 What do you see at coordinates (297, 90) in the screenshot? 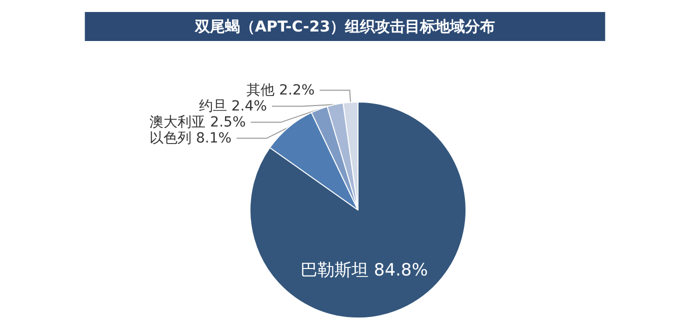
I see `data-label: 2.2%` at bounding box center [297, 90].